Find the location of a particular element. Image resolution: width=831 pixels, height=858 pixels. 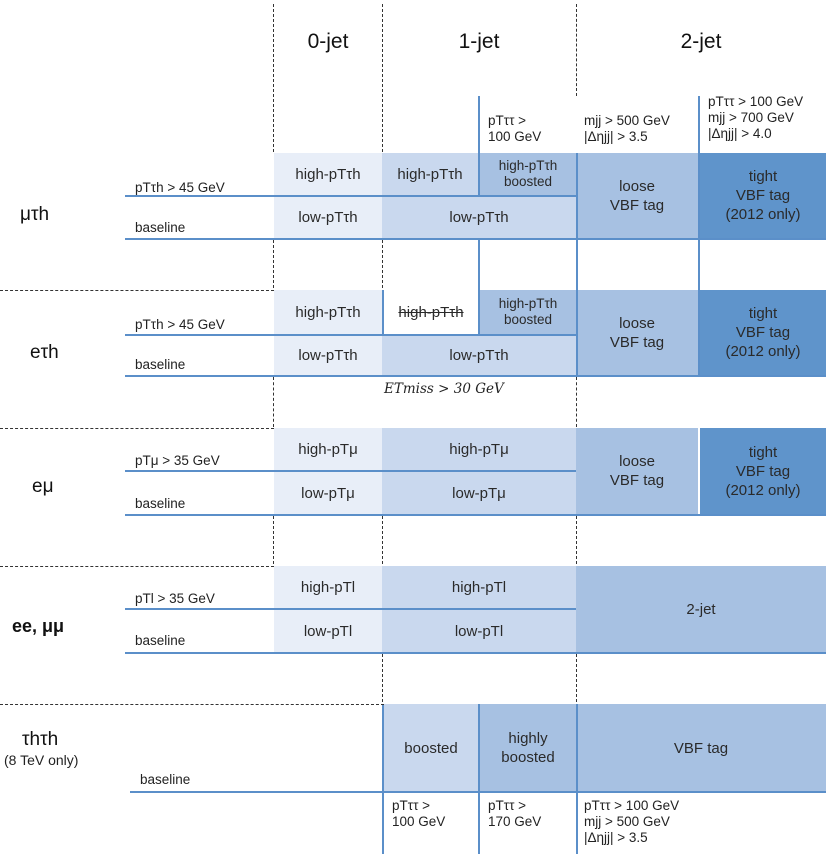

etau-threshold-label: pTτh > 45 GeV is located at coordinates (180, 324).